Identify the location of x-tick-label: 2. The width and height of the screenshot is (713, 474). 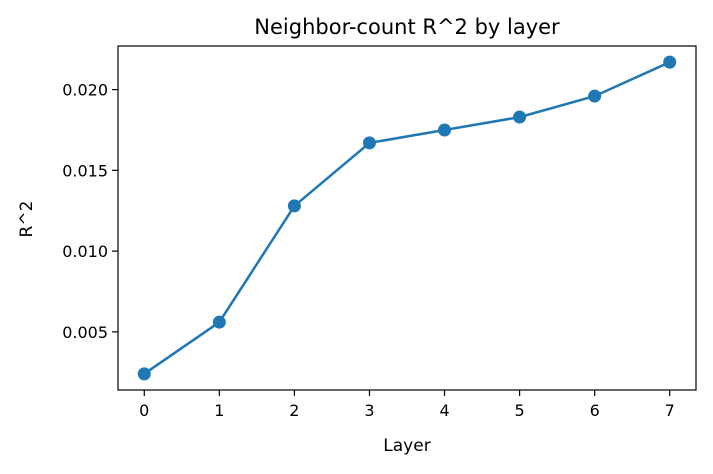
(294, 410).